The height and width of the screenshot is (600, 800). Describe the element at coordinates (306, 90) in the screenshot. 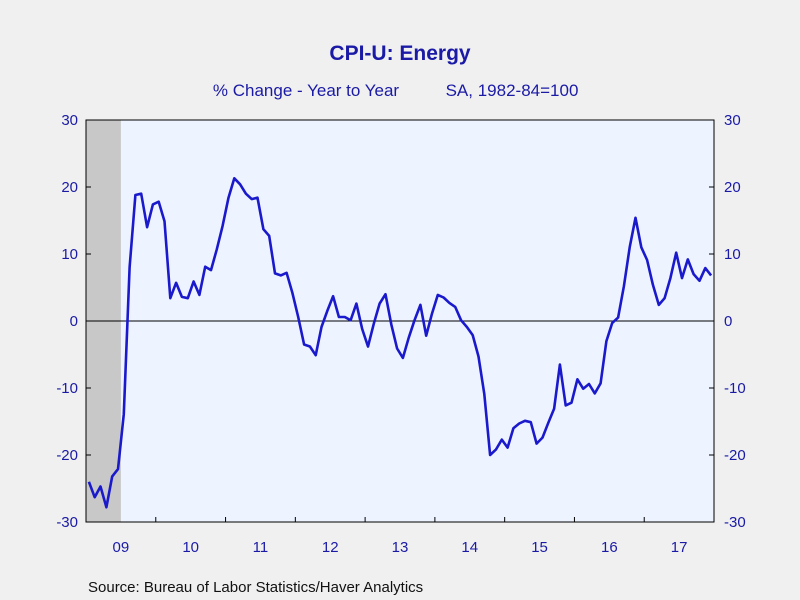

I see `chart-subtitle: % Change - Year to Year` at that location.